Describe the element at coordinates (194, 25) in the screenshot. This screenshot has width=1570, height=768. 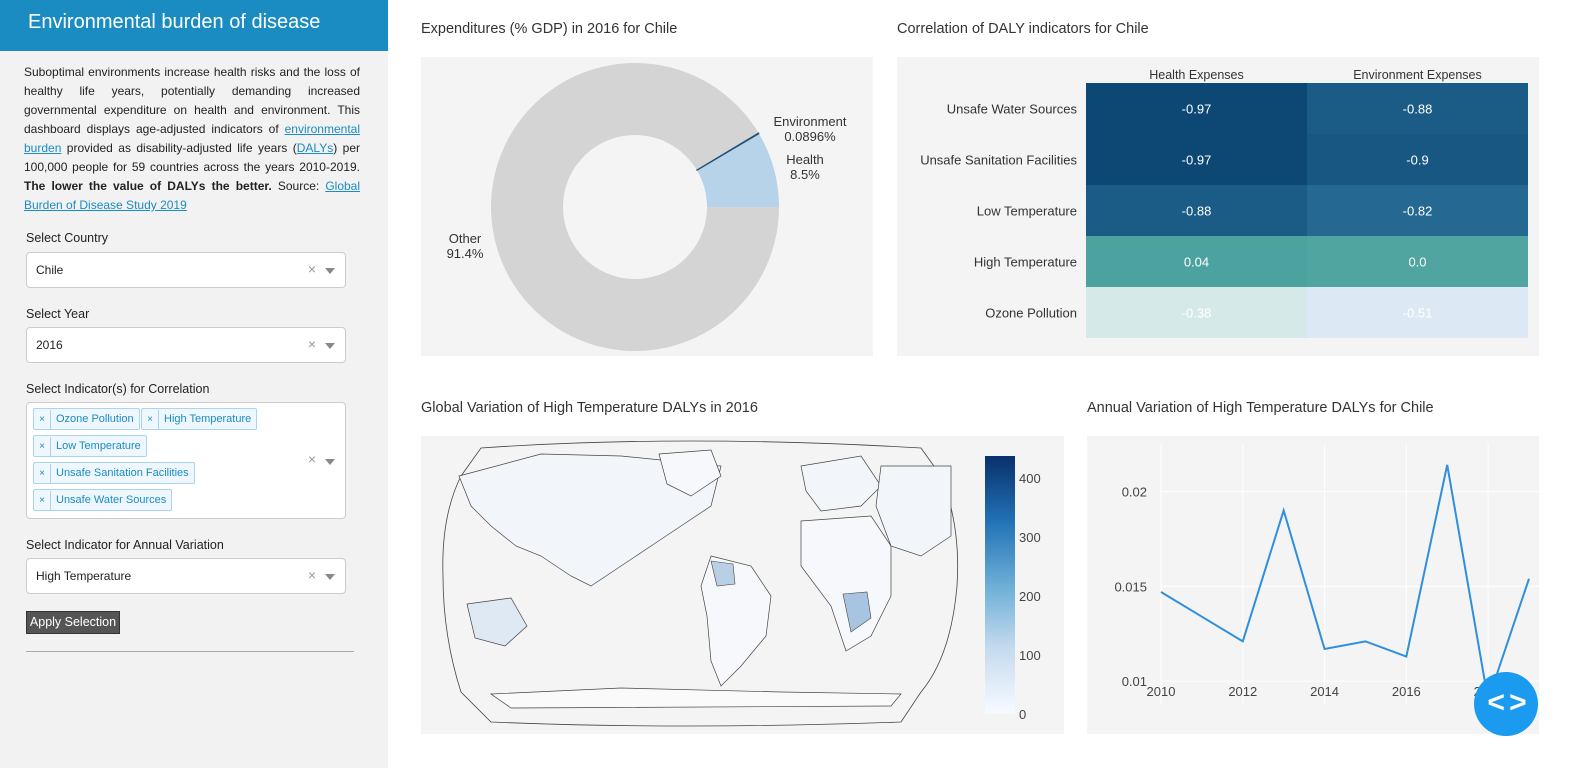
I see `app-title: Environmental burden of disease` at that location.